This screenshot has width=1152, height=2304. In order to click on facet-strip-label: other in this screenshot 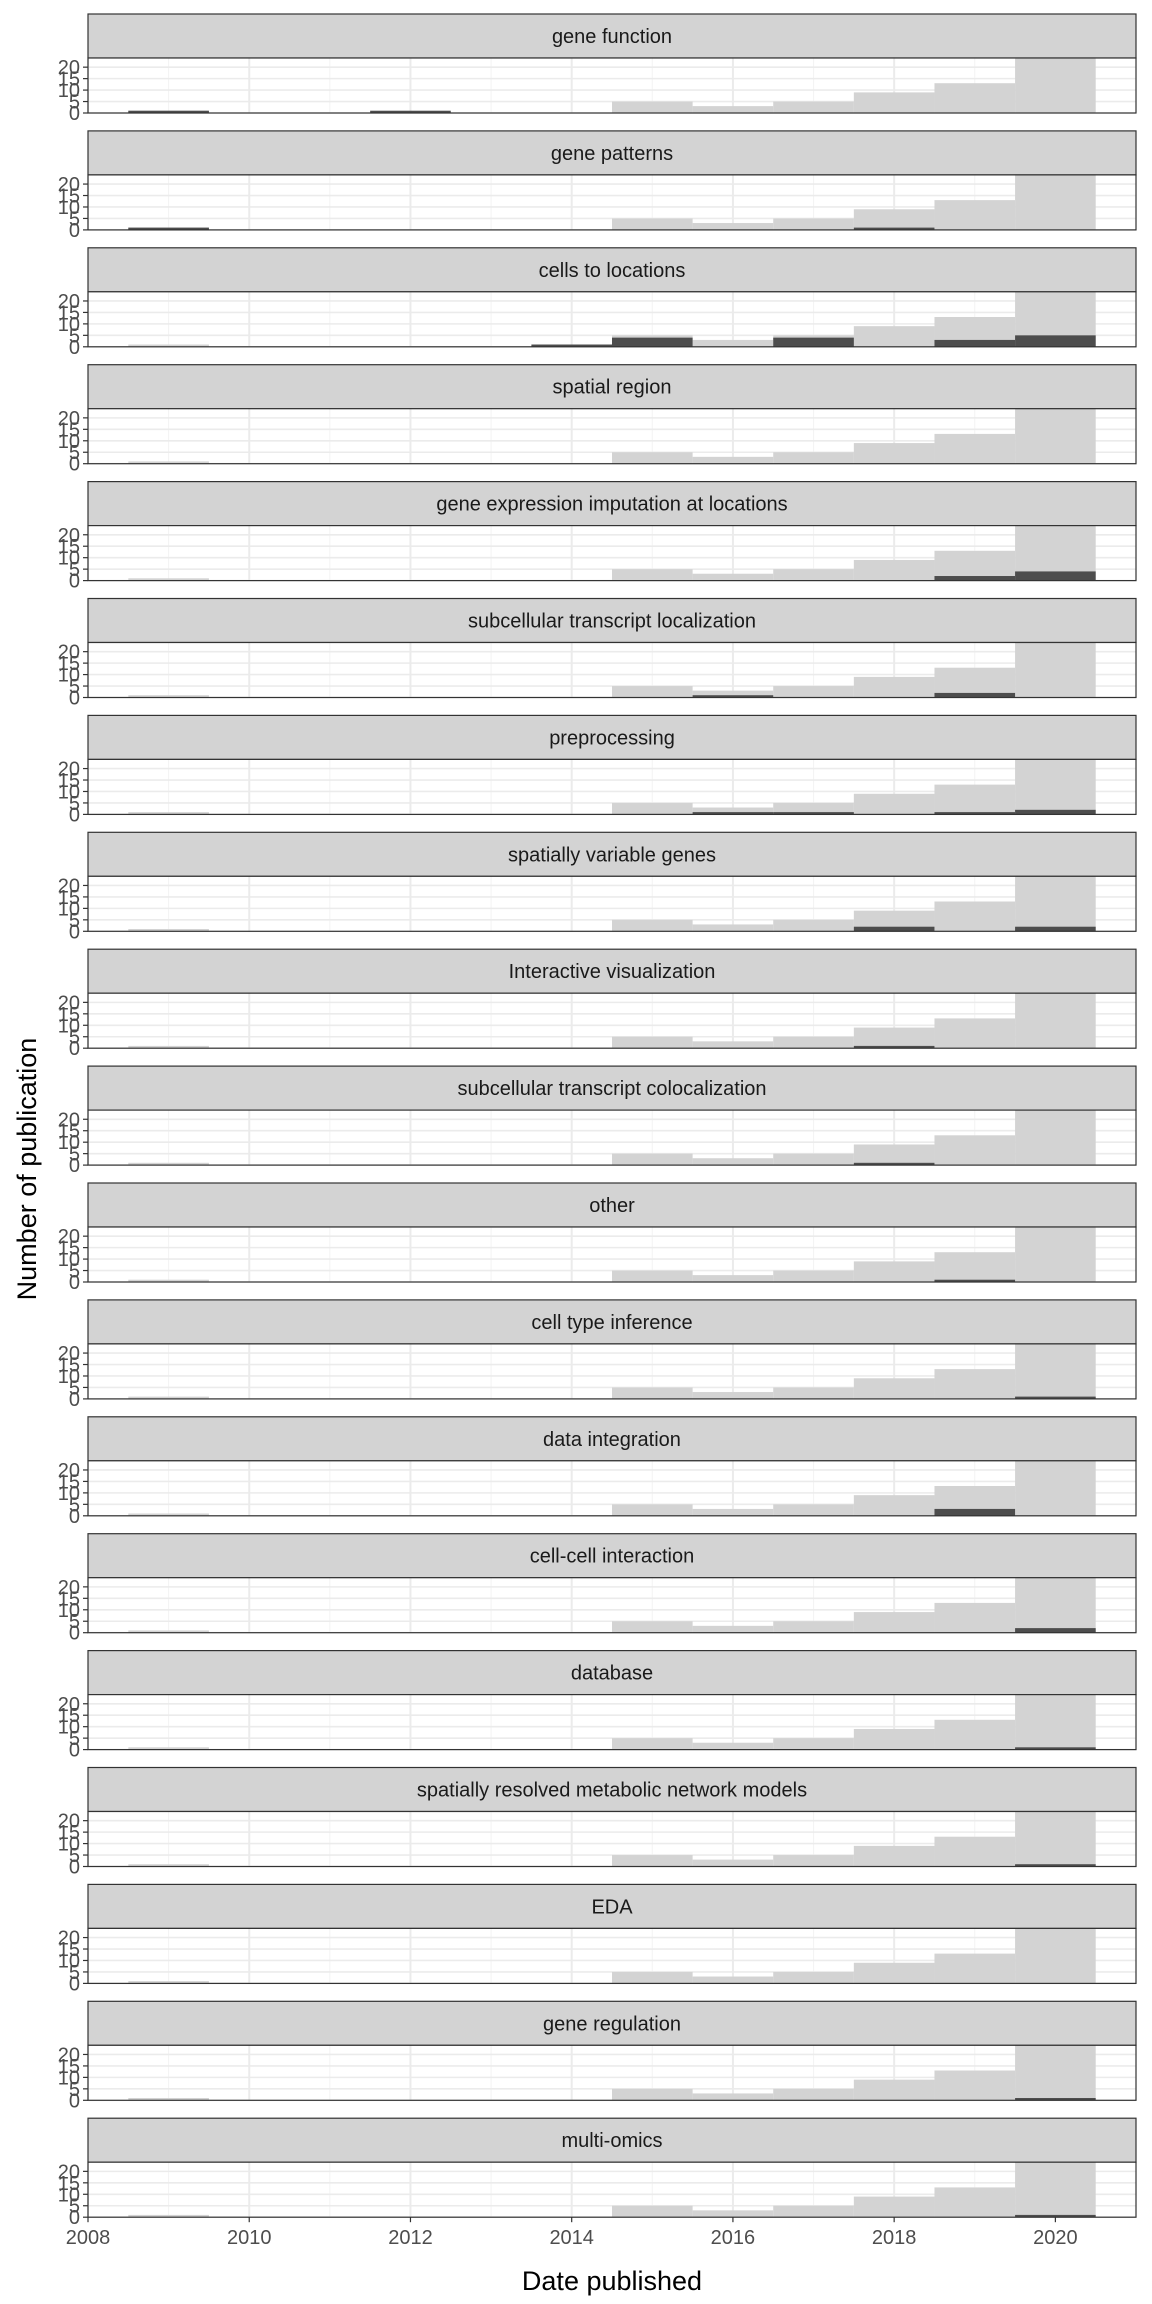, I will do `click(612, 1206)`.